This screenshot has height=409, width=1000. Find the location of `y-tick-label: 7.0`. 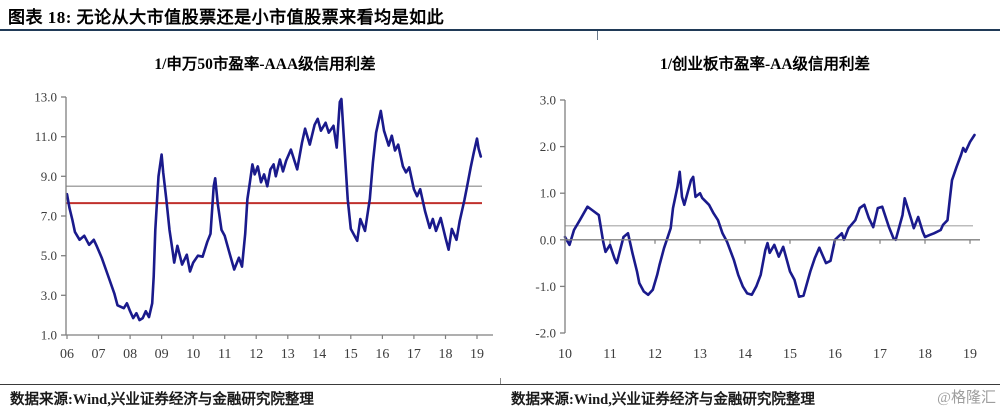

y-tick-label: 7.0 is located at coordinates (49, 216).